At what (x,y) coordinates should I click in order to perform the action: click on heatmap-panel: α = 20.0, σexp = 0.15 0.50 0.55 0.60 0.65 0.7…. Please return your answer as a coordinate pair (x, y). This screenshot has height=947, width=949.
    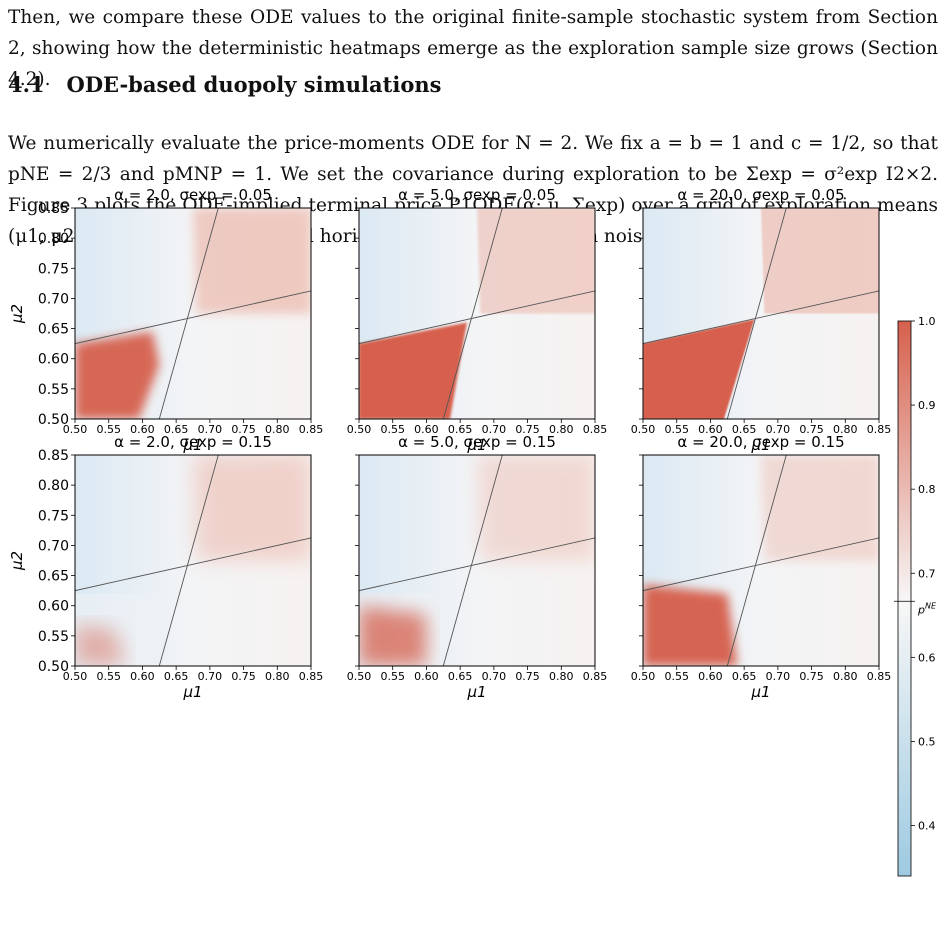
    Looking at the image, I should click on (761, 567).